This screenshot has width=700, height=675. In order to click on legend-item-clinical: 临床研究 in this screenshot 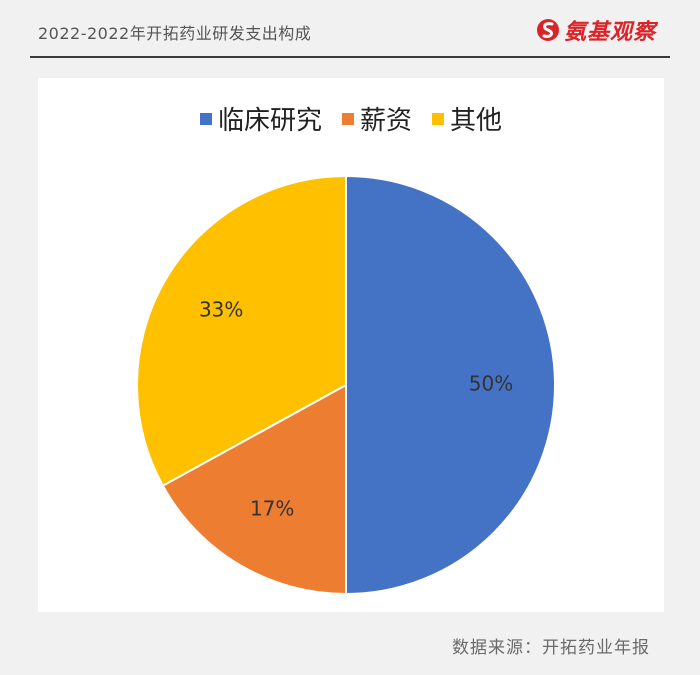, I will do `click(260, 118)`.